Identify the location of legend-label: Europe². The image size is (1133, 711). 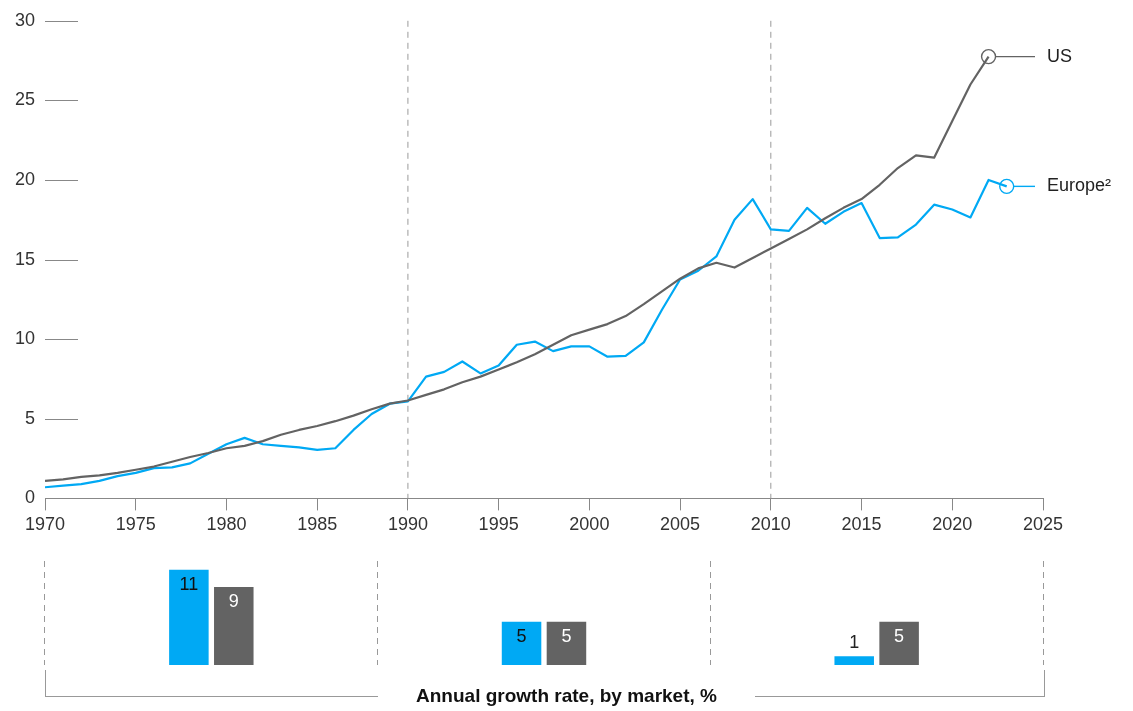
(1079, 185).